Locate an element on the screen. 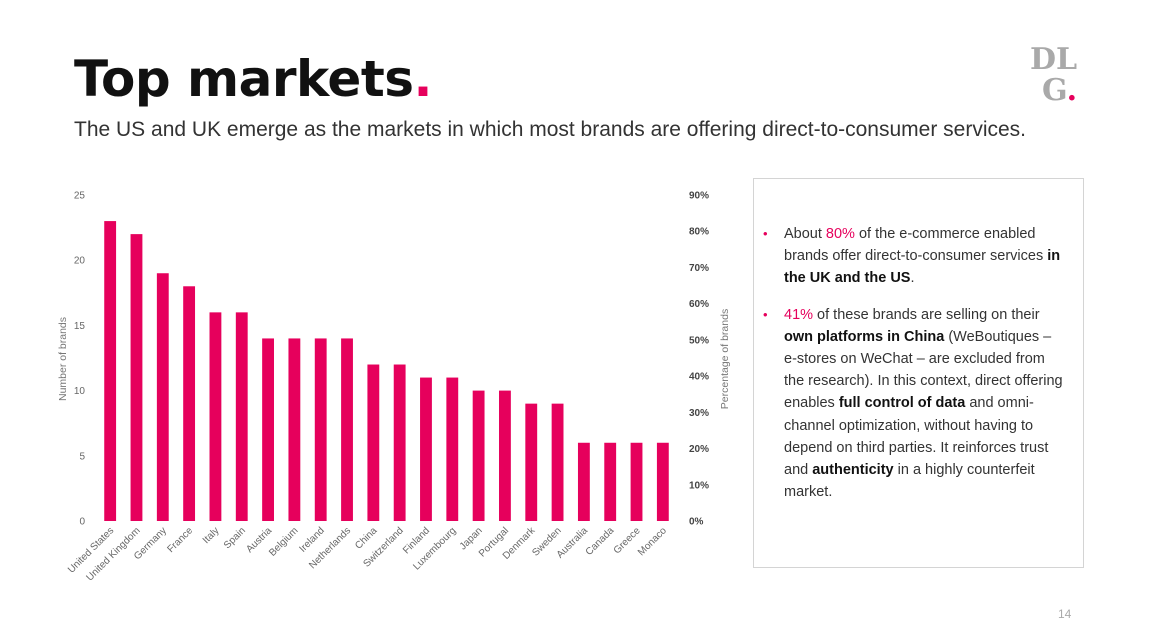 This screenshot has height=640, width=1150. logo-line-2: G. is located at coordinates (1060, 90).